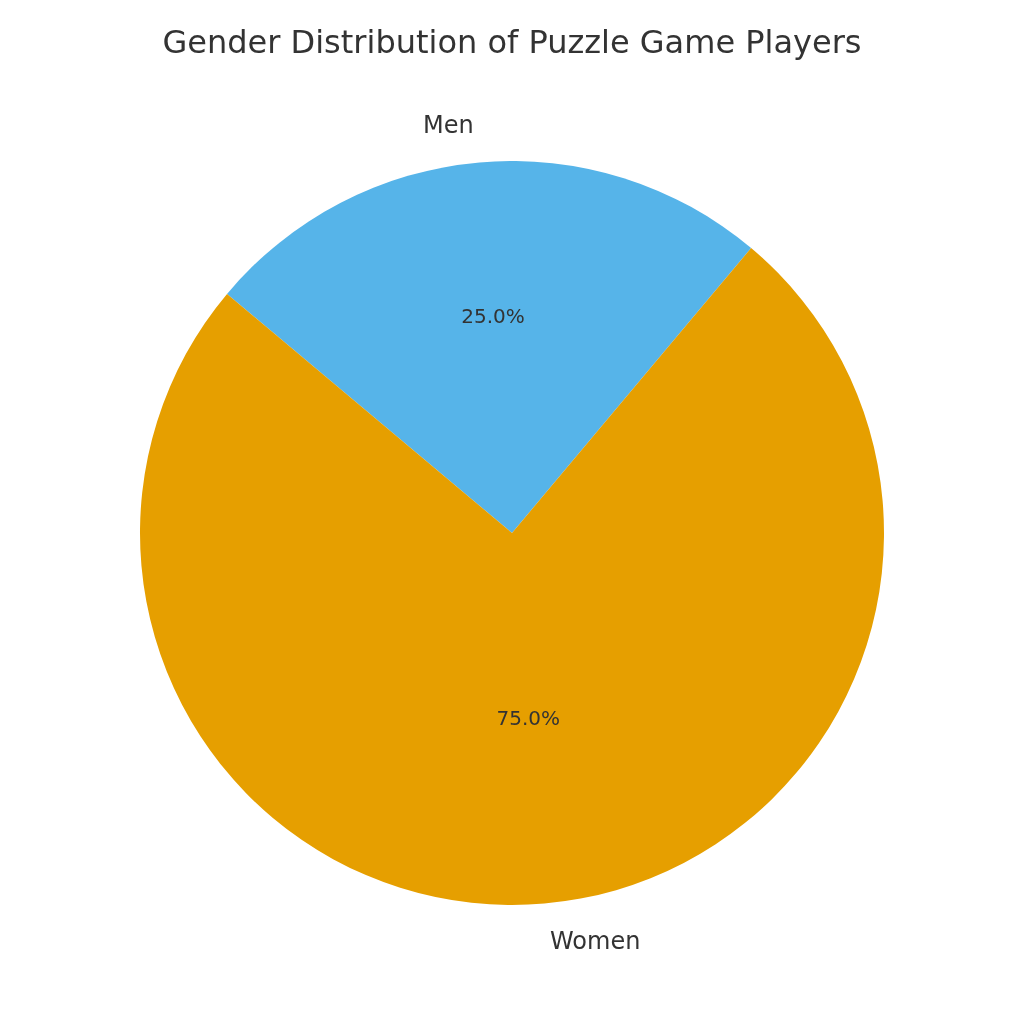  What do you see at coordinates (448, 125) in the screenshot?
I see `slice-label: Men` at bounding box center [448, 125].